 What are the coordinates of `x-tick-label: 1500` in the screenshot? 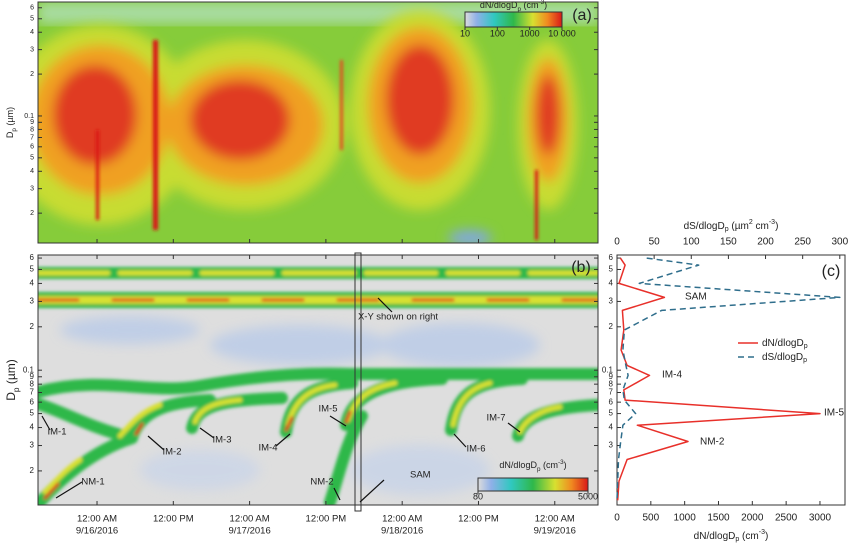 It's located at (718, 518).